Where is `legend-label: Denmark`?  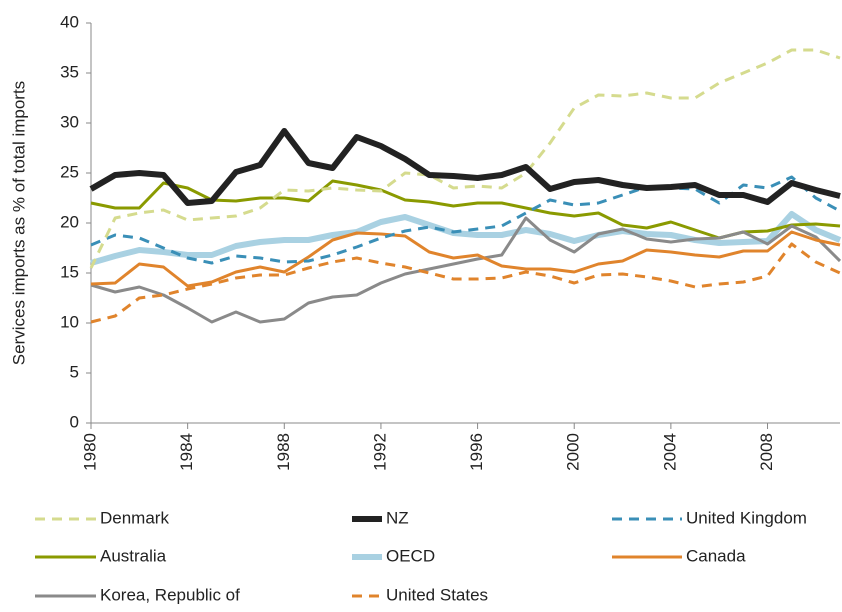 legend-label: Denmark is located at coordinates (134, 517).